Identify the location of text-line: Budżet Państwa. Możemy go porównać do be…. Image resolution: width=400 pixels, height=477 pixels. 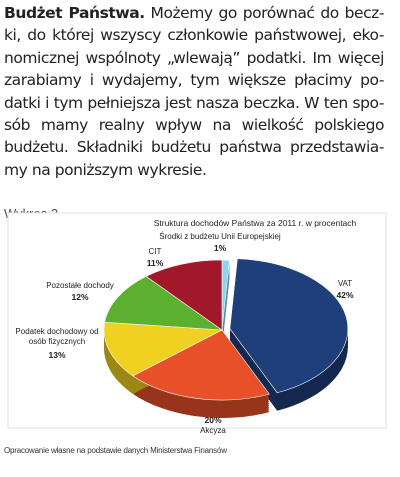
(194, 13).